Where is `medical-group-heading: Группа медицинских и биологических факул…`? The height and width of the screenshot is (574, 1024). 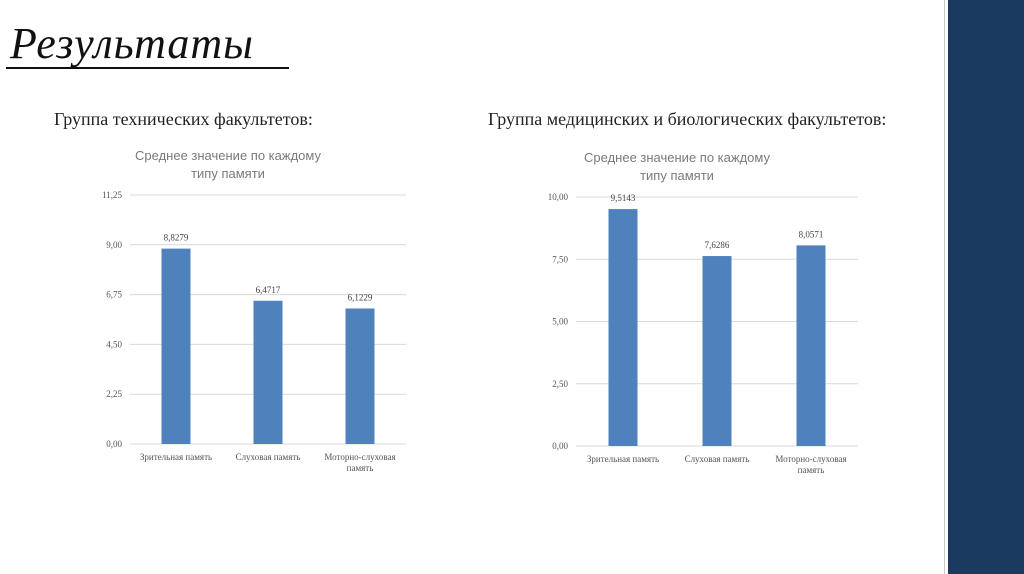 medical-group-heading: Группа медицинских и биологических факул… is located at coordinates (687, 119).